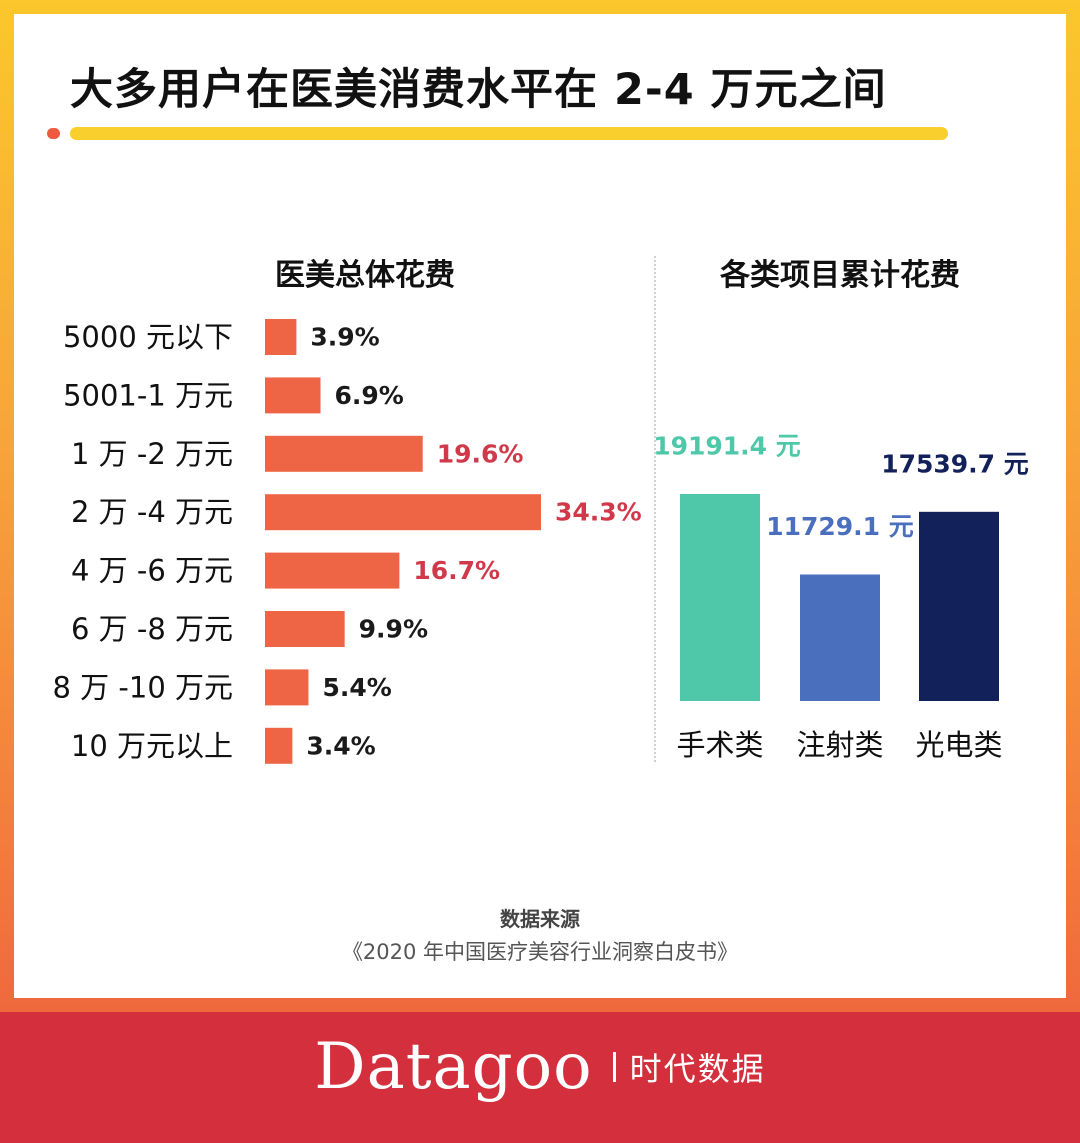 The width and height of the screenshot is (1080, 1143). Describe the element at coordinates (727, 446) in the screenshot. I see `value-label: 19191.4 元` at that location.